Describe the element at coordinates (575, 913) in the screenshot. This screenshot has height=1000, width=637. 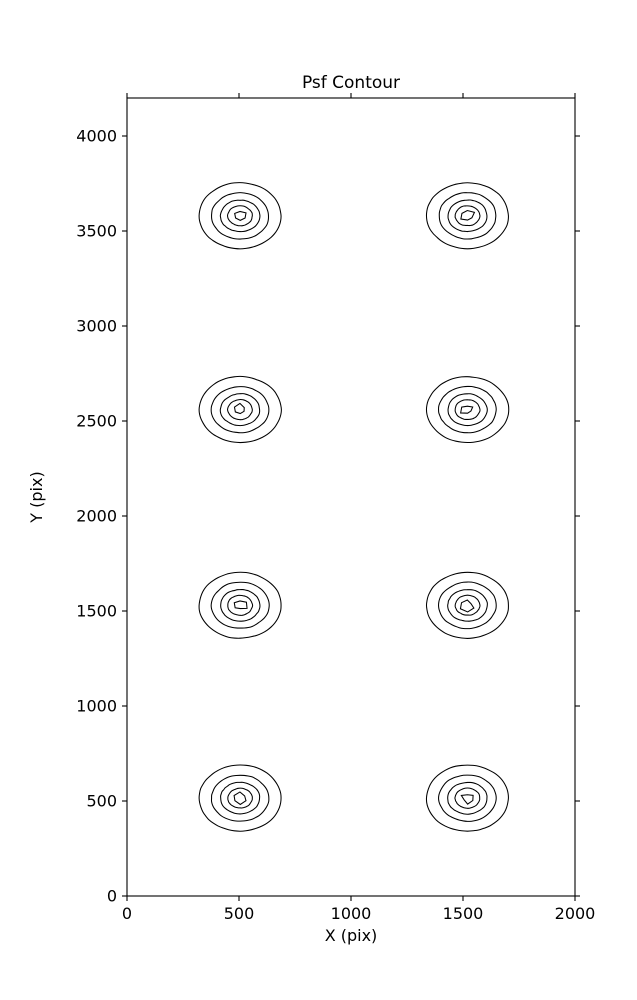
I see `x-tick-label: 2000` at that location.